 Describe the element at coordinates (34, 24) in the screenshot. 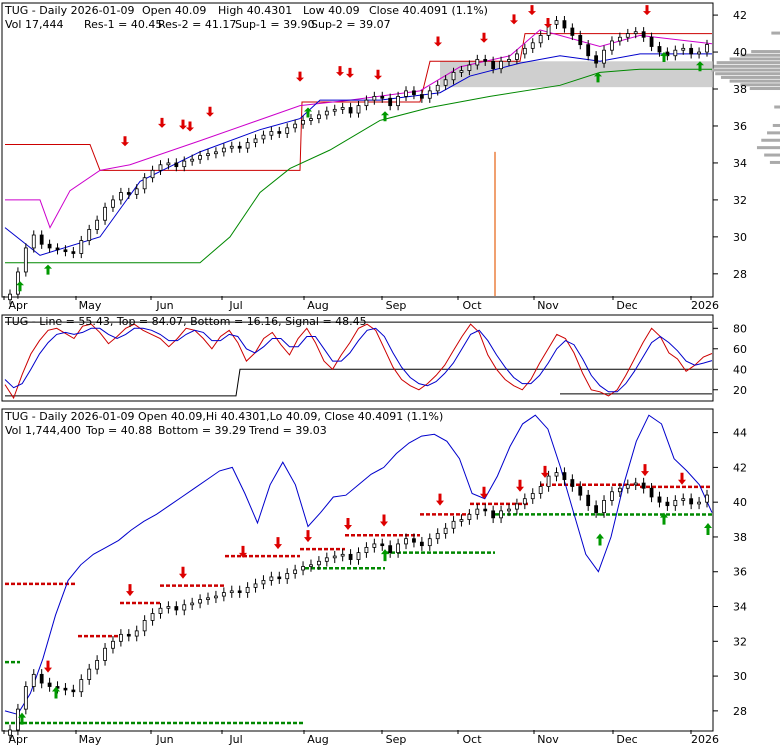

I see `price-header-volume: Vol 17,444` at that location.